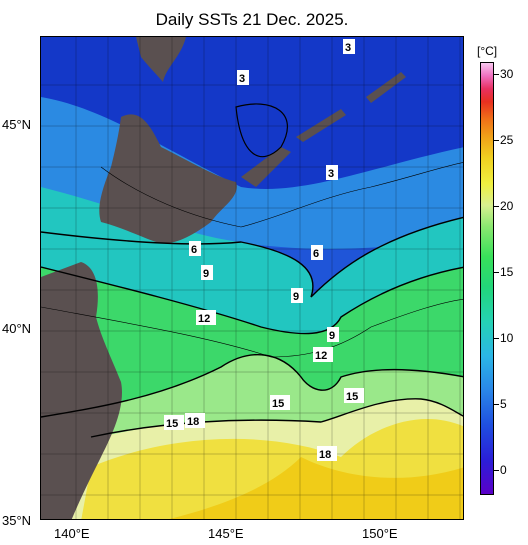 The image size is (528, 545). What do you see at coordinates (17, 124) in the screenshot?
I see `lat-label-45n: 45°N` at bounding box center [17, 124].